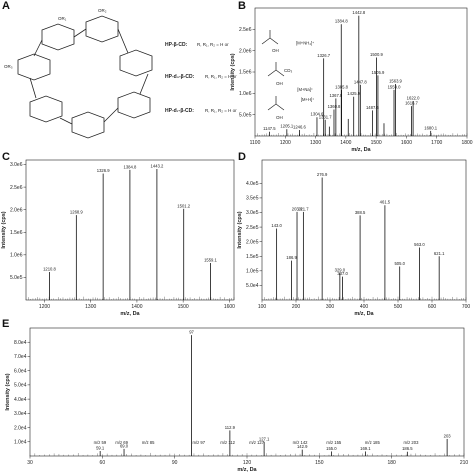 This screenshot has width=474, height=476. What do you see at coordinates (252, 199) in the screenshot?
I see `y-tick-label: 3.5e5` at bounding box center [252, 199].